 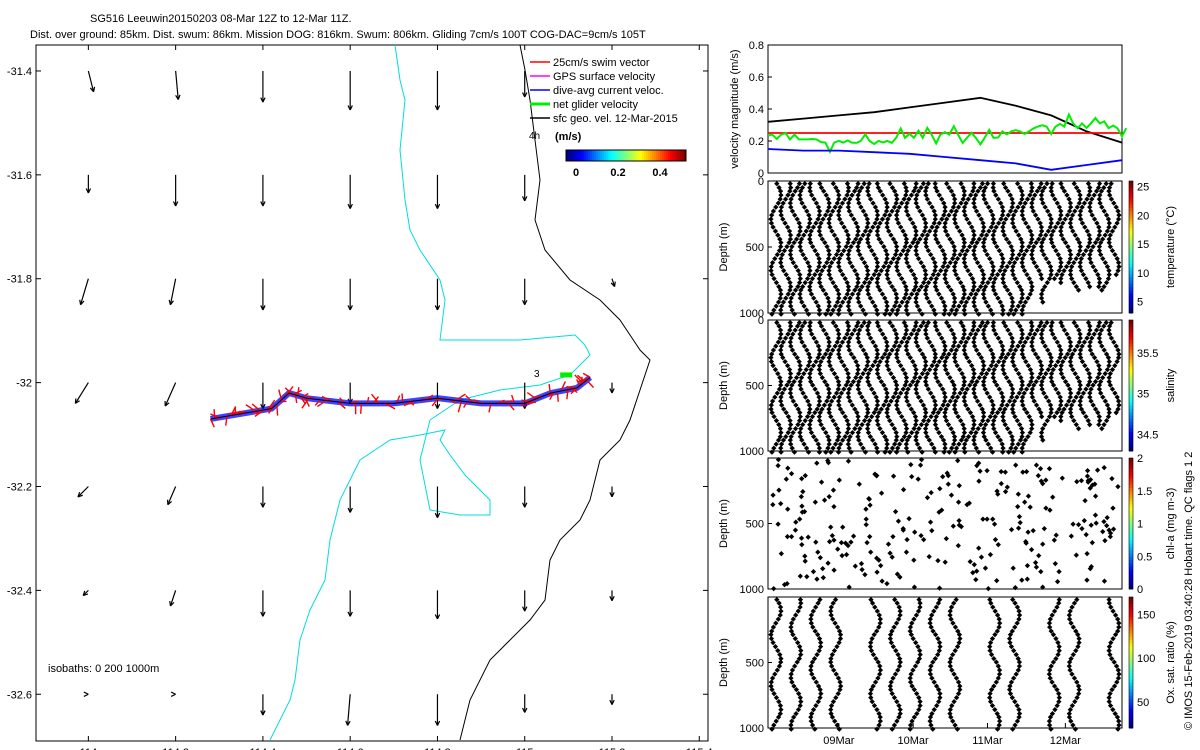 I want to click on section-colorbar-tick: 20, so click(x=1143, y=216).